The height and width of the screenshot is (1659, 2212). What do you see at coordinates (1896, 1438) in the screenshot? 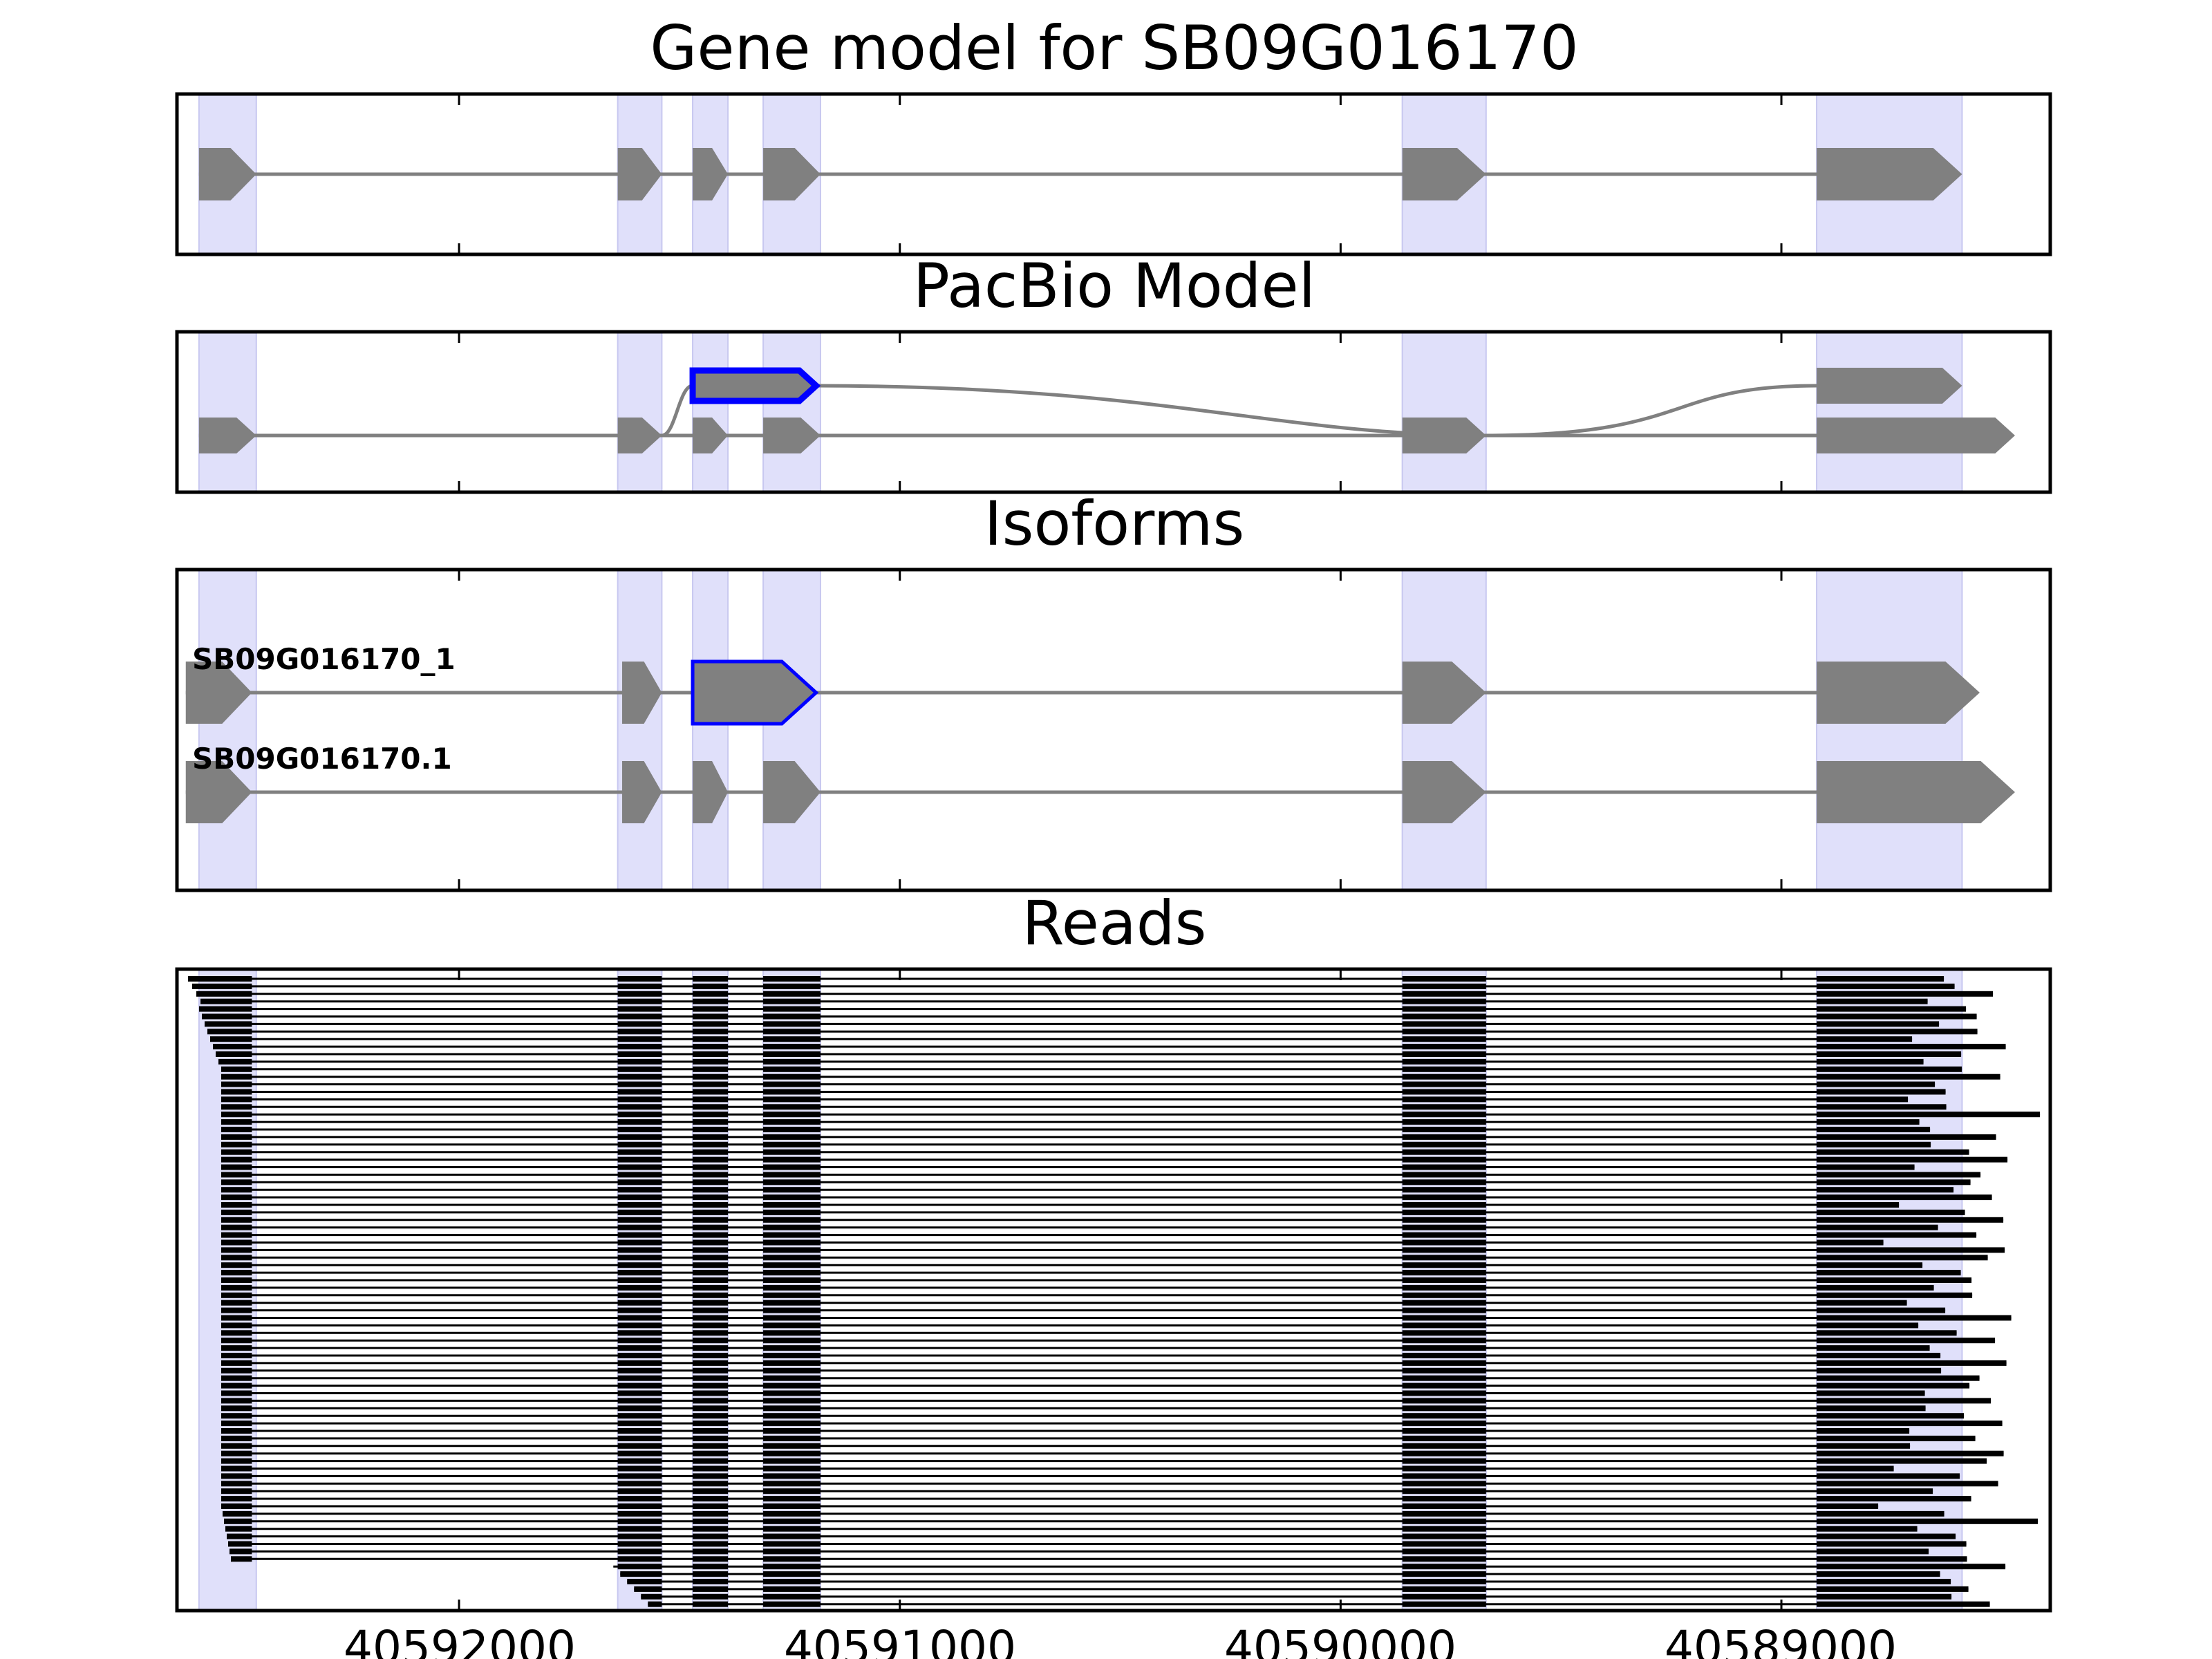
I see `read-62-exon-last` at bounding box center [1896, 1438].